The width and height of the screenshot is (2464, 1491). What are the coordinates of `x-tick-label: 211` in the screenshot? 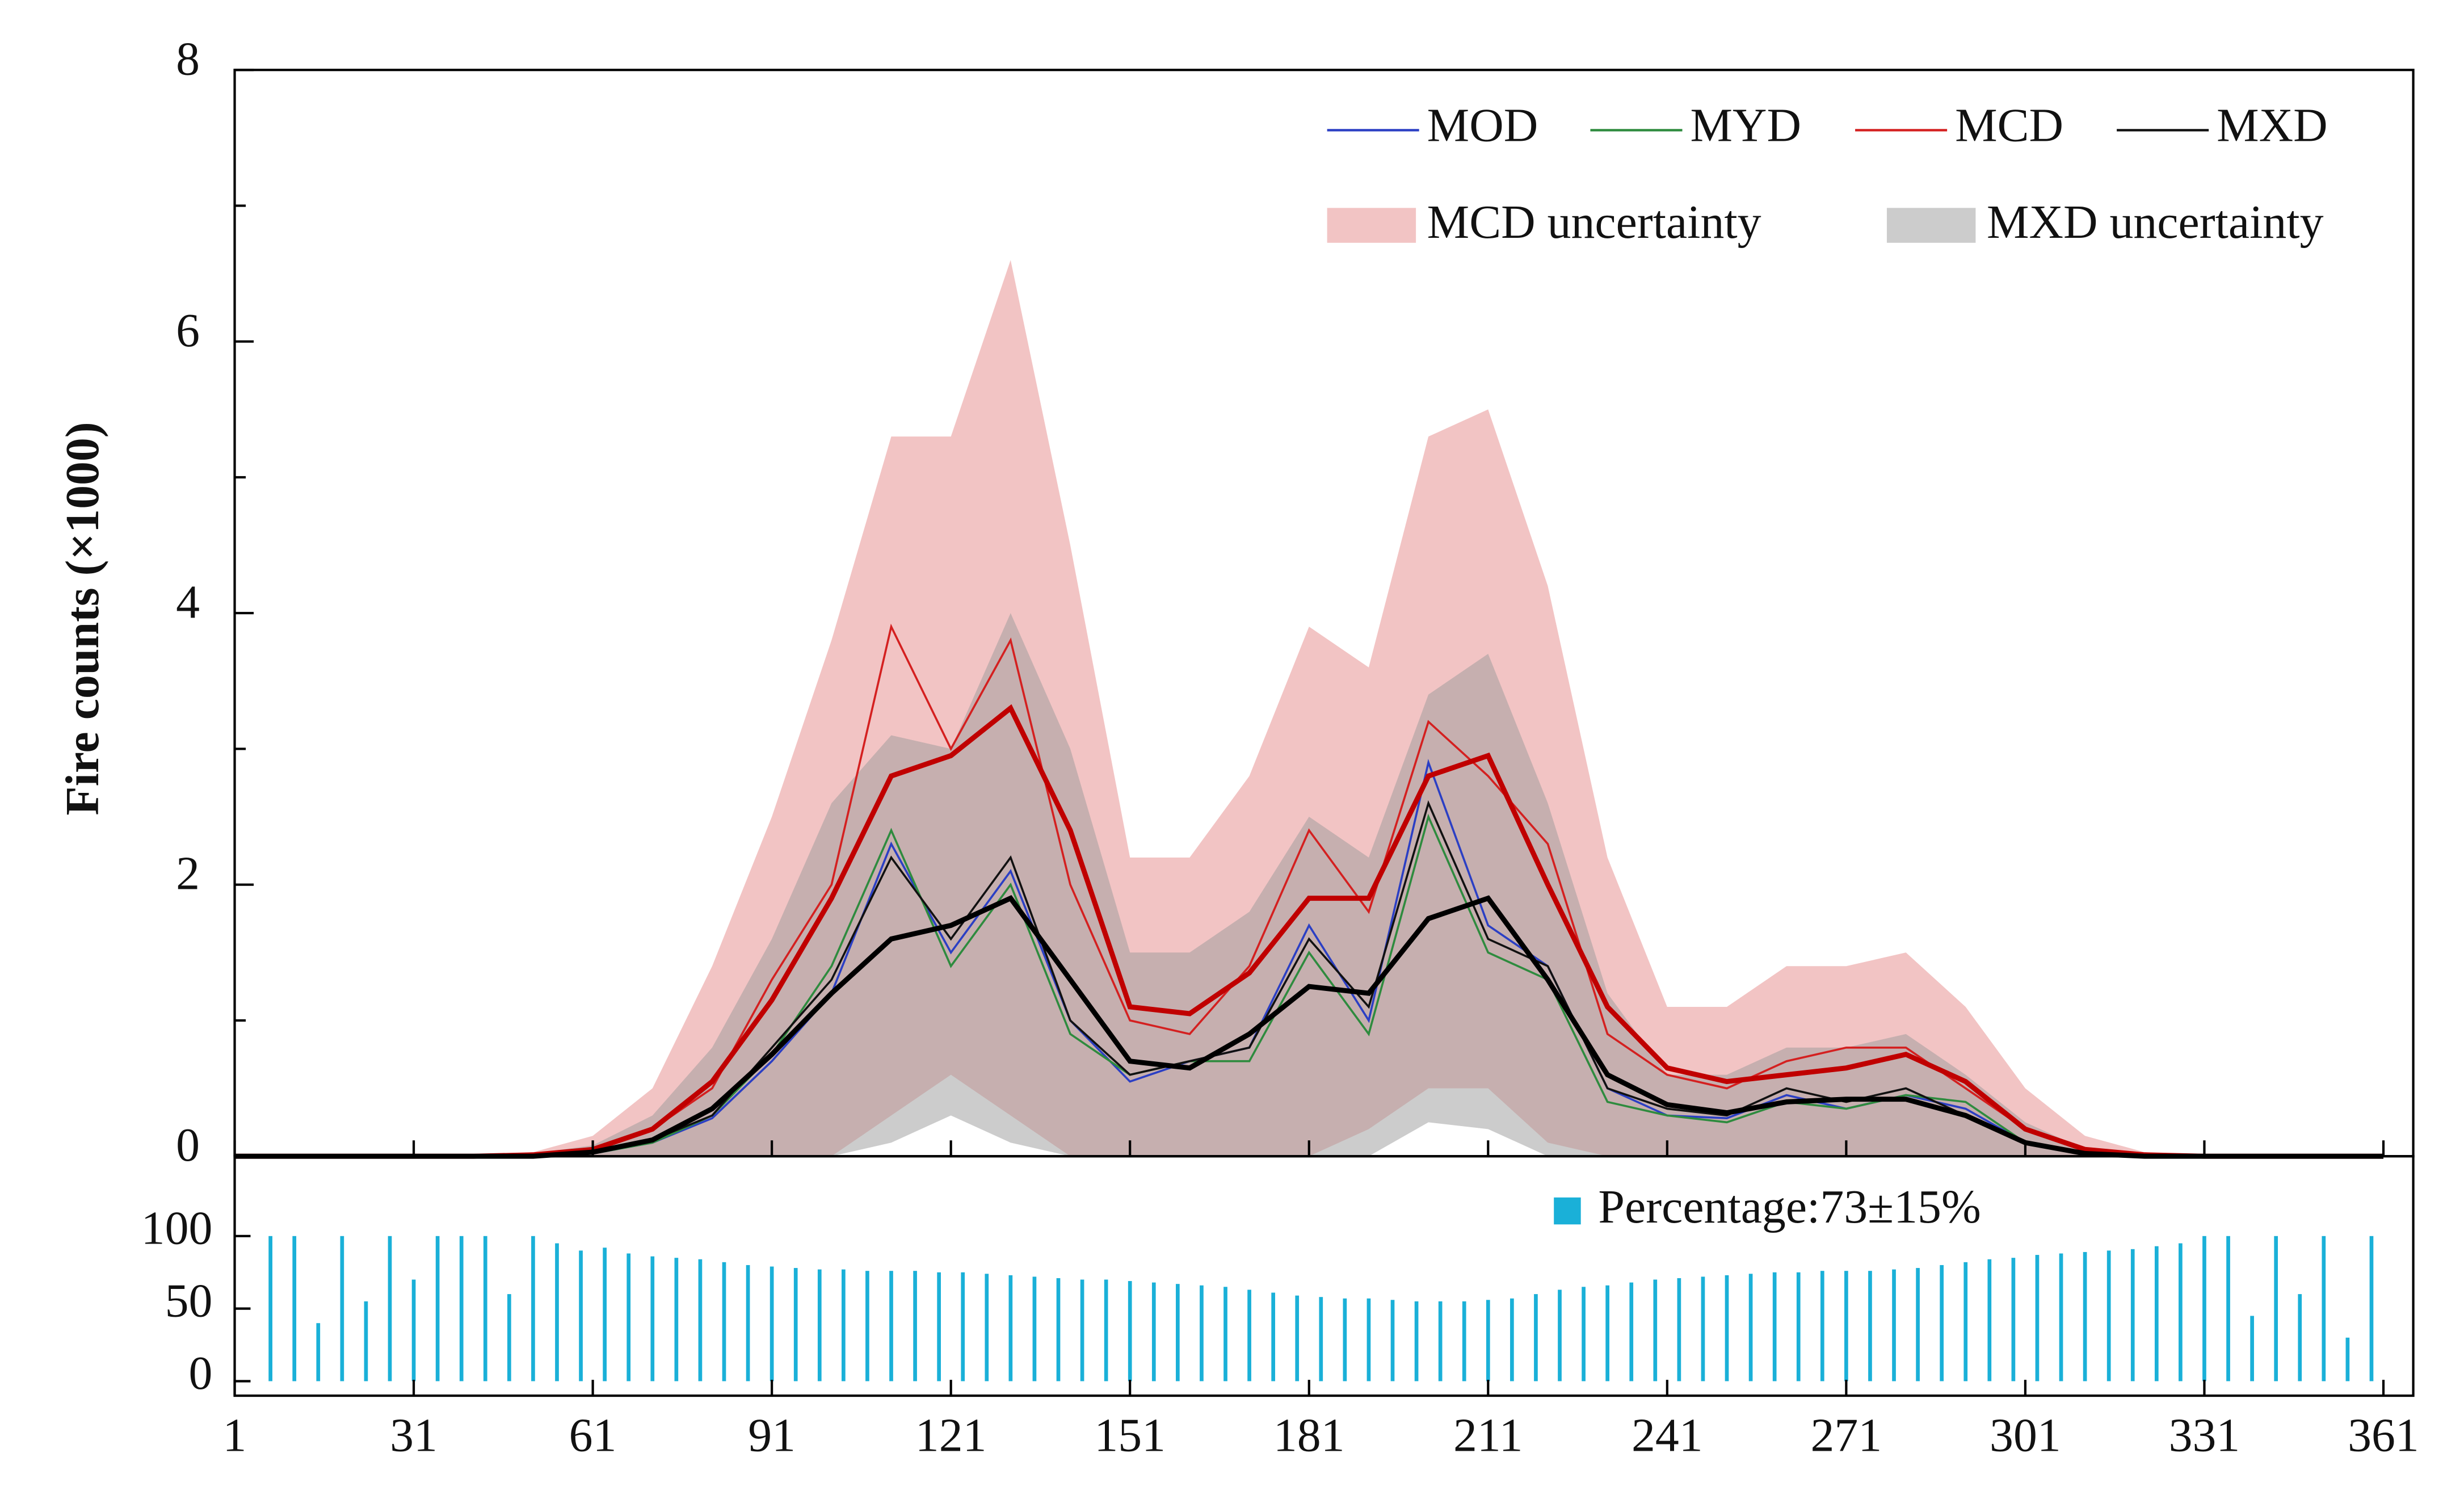 It's located at (1488, 1435).